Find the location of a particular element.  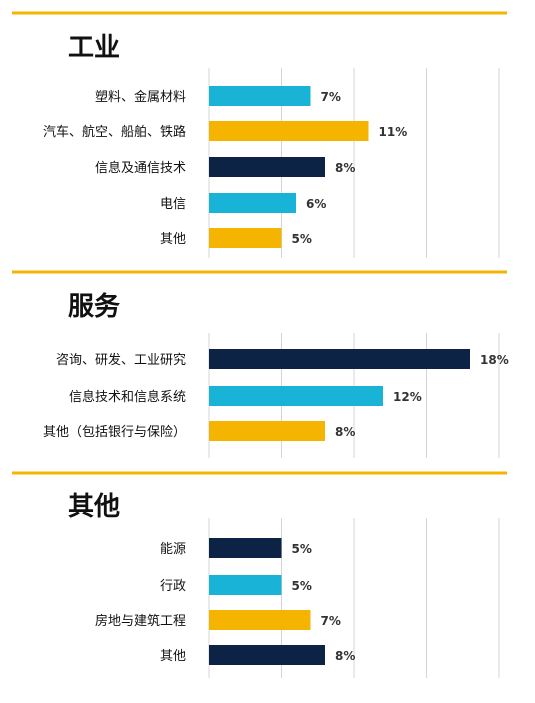

section-title: 服务 is located at coordinates (94, 307).